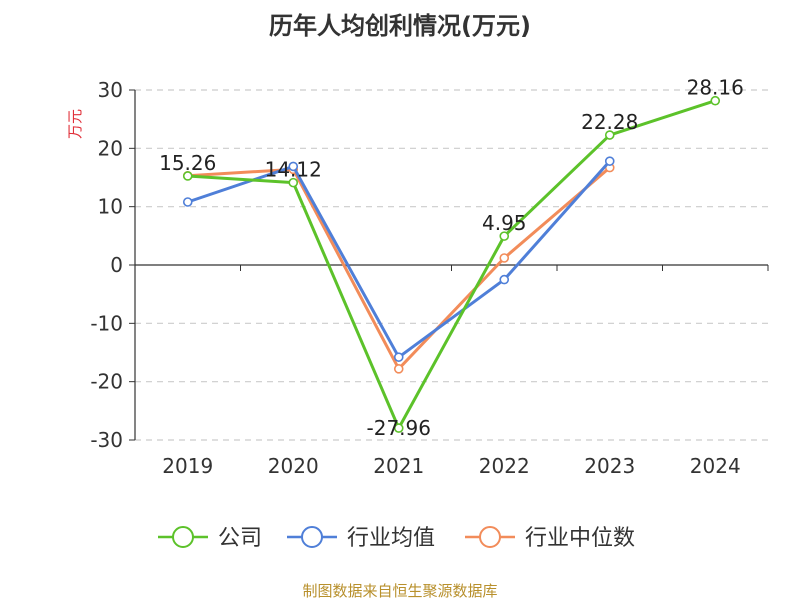 The height and width of the screenshot is (600, 800). What do you see at coordinates (106, 323) in the screenshot?
I see `y-tick-label: -10` at bounding box center [106, 323].